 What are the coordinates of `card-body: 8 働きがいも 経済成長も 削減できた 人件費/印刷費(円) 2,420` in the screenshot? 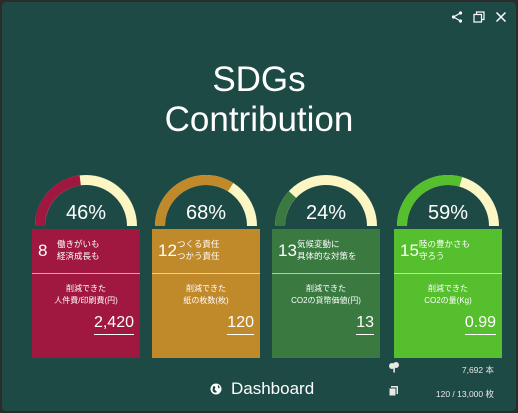 It's located at (86, 293).